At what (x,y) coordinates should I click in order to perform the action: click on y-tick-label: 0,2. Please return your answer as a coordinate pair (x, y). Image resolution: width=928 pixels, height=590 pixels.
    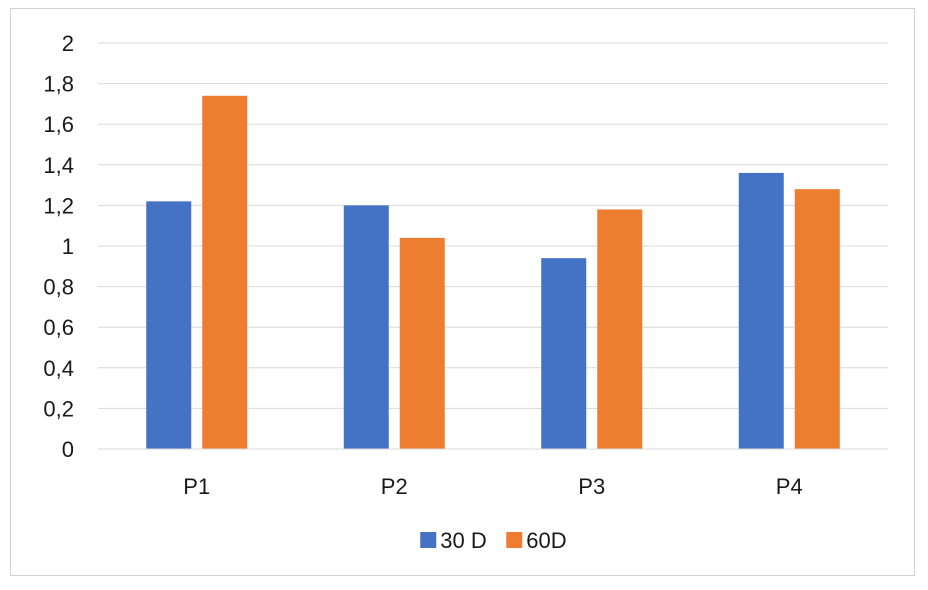
    Looking at the image, I should click on (58, 408).